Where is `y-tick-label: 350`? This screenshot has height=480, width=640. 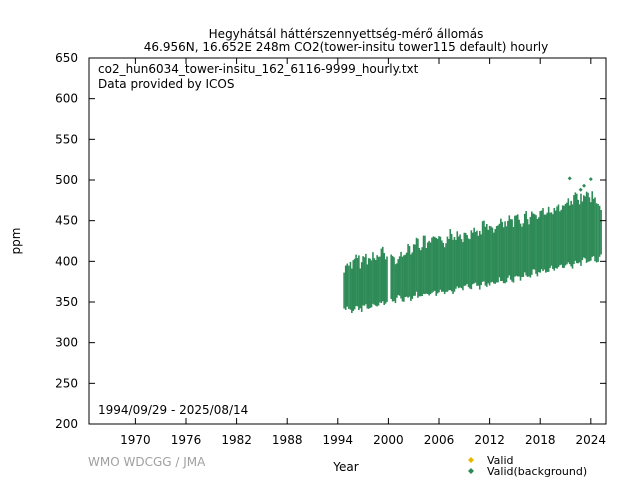
y-tick-label: 350 is located at coordinates (66, 302).